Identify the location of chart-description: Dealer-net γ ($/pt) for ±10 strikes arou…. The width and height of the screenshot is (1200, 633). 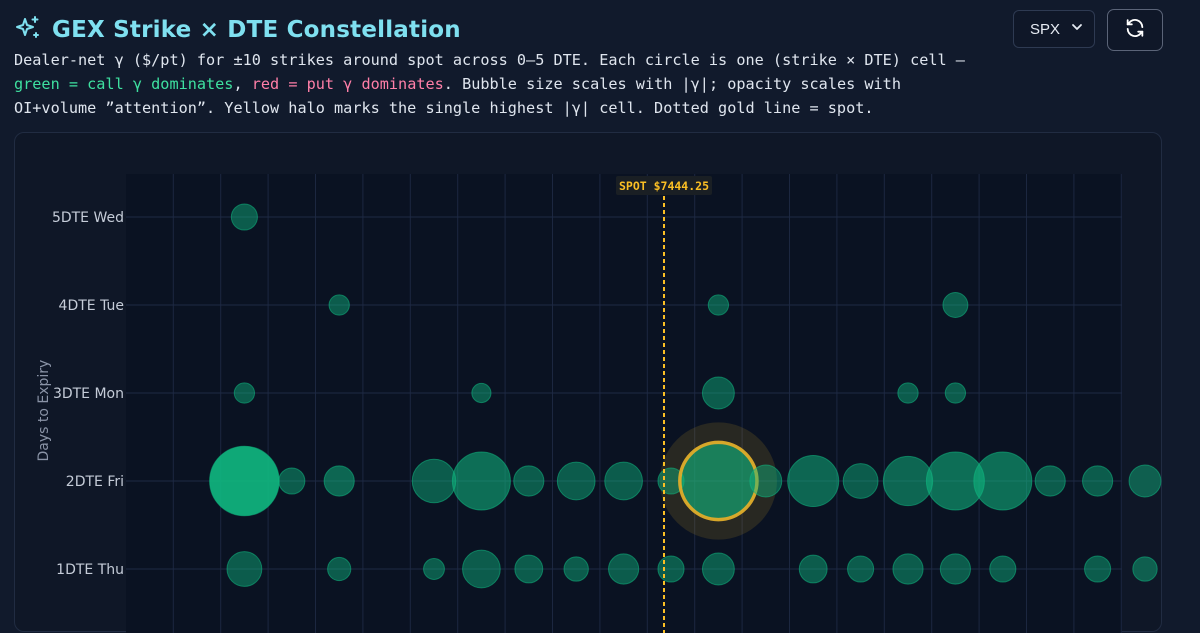
(494, 84).